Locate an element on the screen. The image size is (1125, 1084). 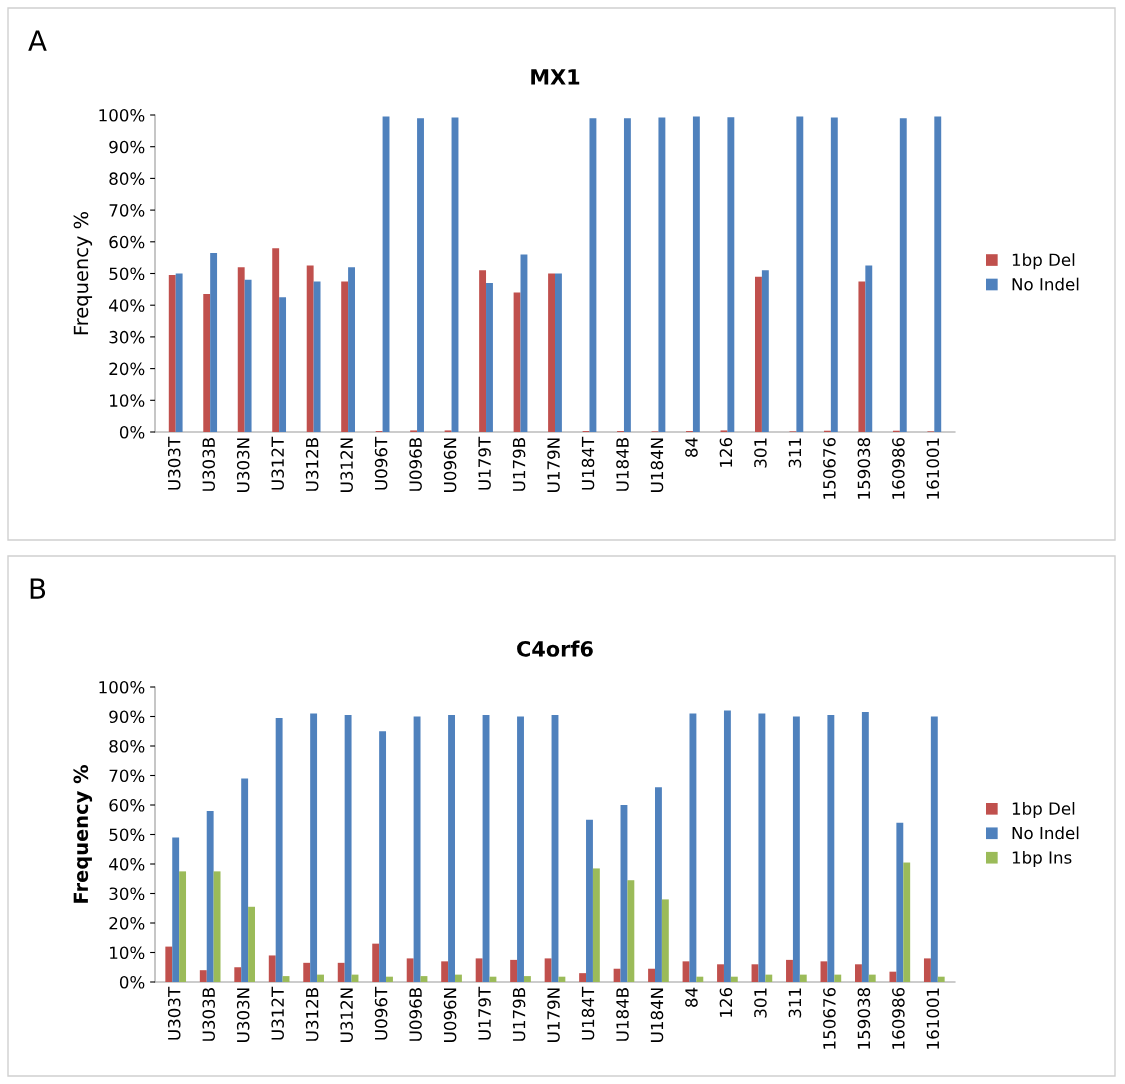
y-tick-label: 10% is located at coordinates (127, 953).